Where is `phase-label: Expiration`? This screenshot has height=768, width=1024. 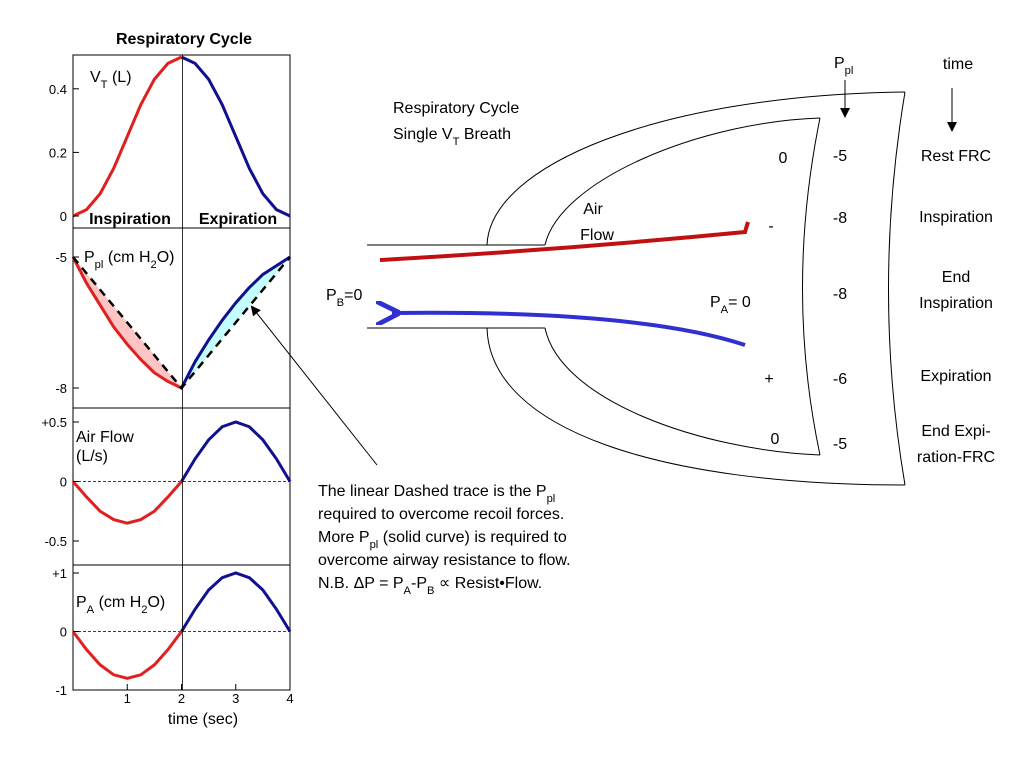 phase-label: Expiration is located at coordinates (238, 219).